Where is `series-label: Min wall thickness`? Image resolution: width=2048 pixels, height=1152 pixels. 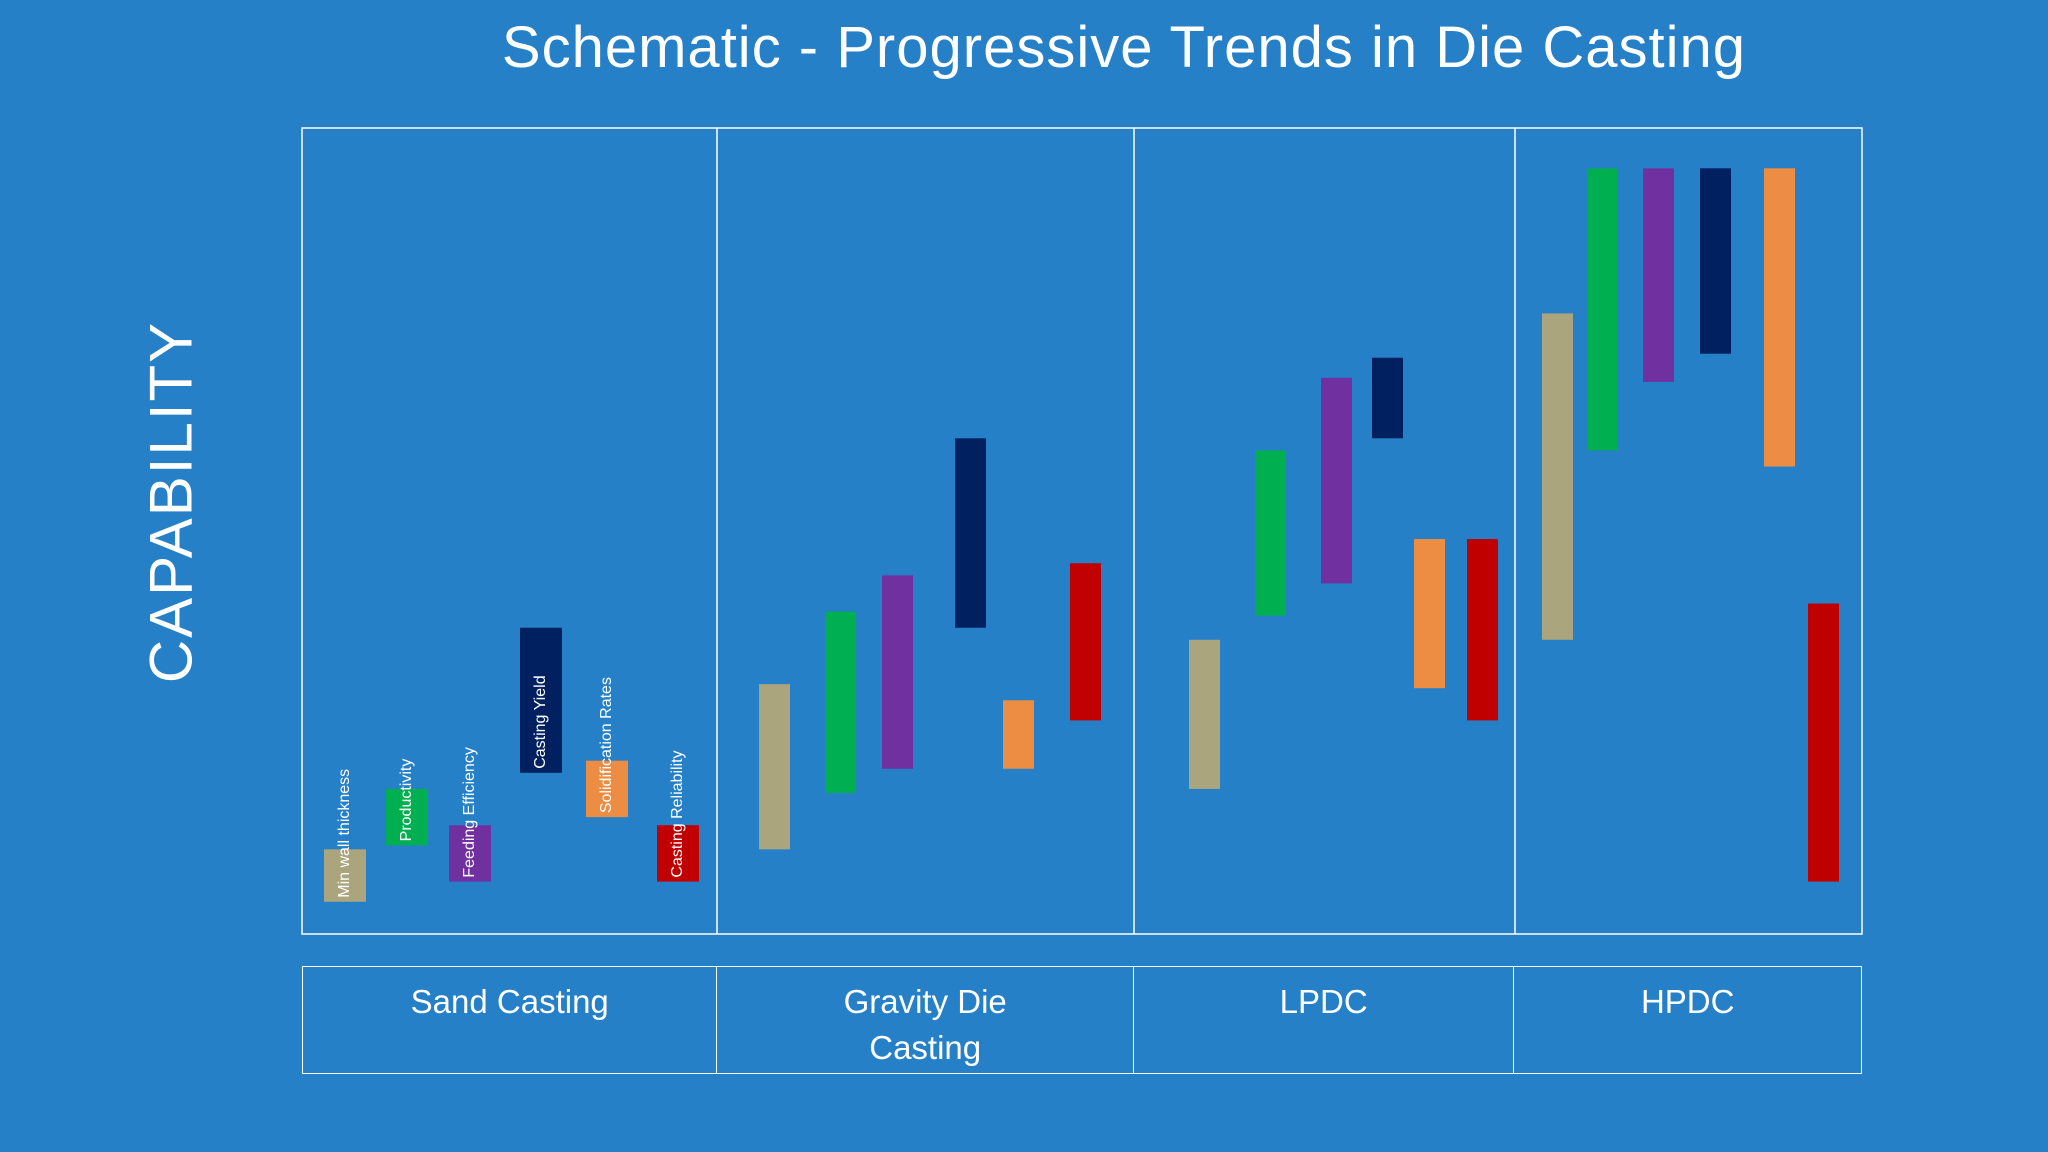 series-label: Min wall thickness is located at coordinates (344, 833).